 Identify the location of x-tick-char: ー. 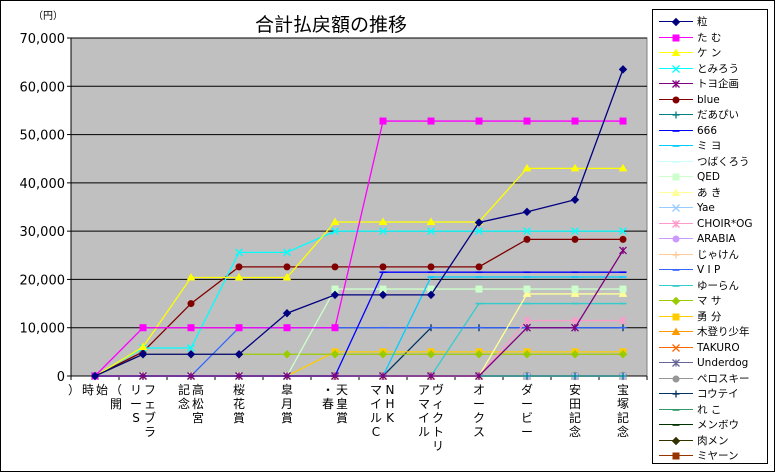
(479, 404).